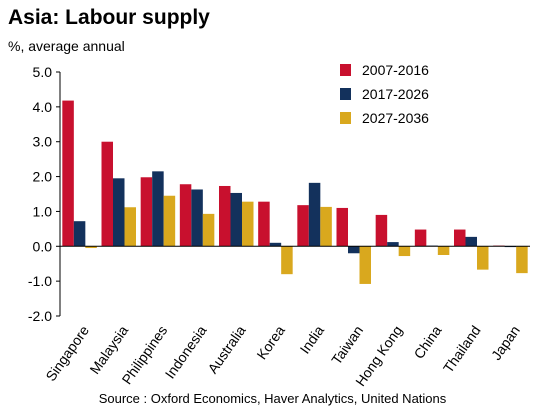 This screenshot has height=410, width=545. What do you see at coordinates (314, 214) in the screenshot?
I see `bar-2017-2026-India` at bounding box center [314, 214].